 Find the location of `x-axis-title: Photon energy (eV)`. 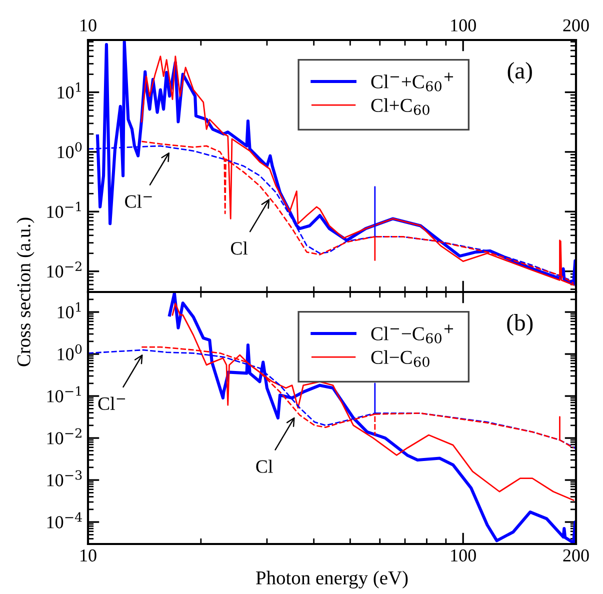

x-axis-title: Photon energy (eV) is located at coordinates (332, 579).